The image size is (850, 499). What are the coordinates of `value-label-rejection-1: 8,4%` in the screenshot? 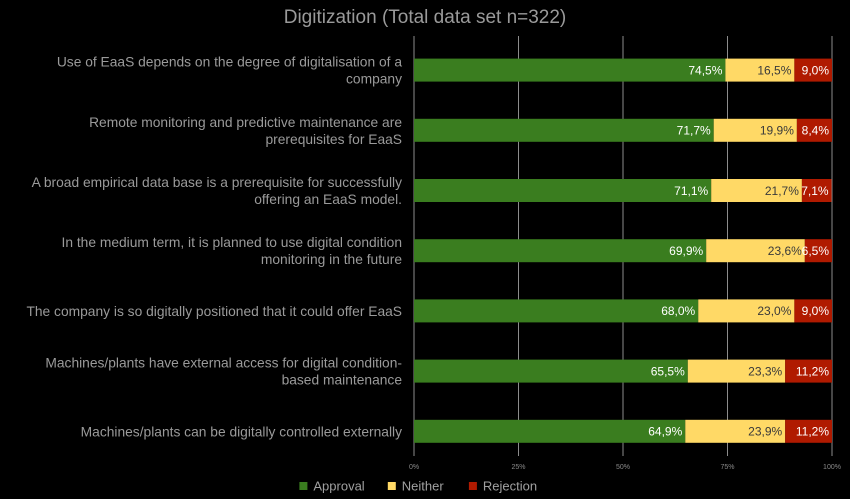 It's located at (816, 131).